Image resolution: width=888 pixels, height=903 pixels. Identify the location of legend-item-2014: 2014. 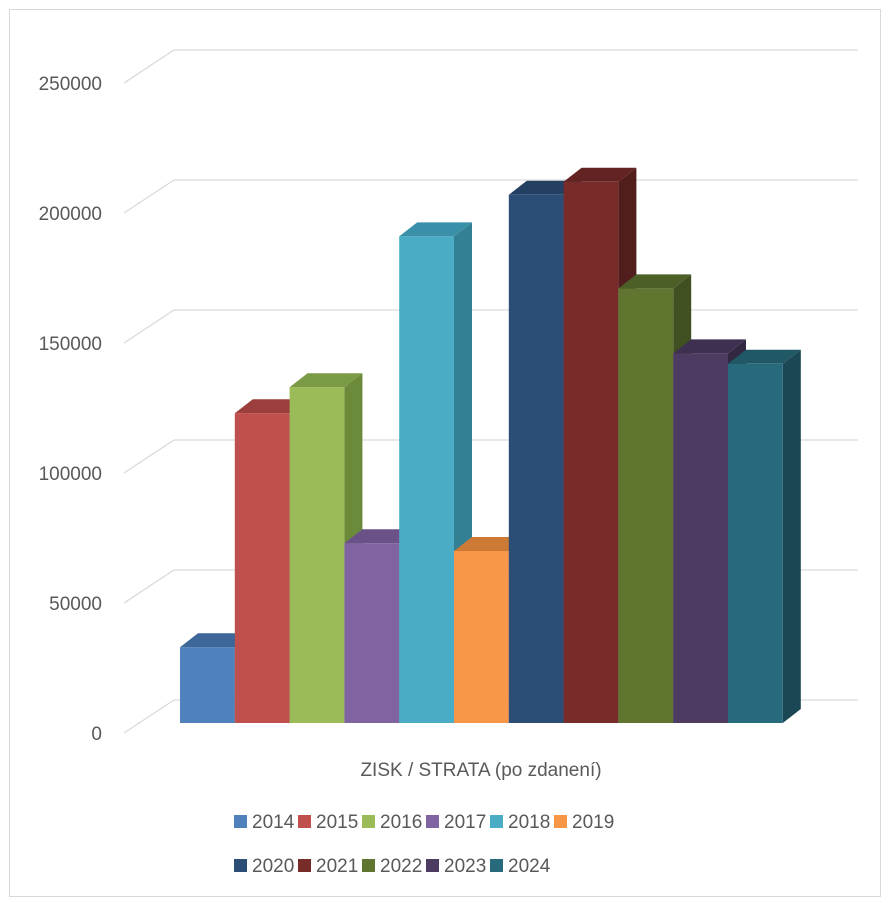
(264, 822).